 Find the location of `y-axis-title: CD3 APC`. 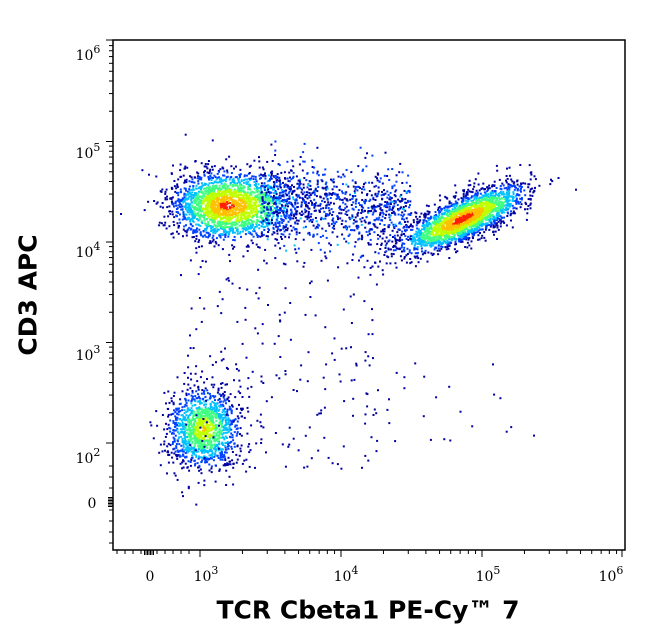

y-axis-title: CD3 APC is located at coordinates (28, 295).